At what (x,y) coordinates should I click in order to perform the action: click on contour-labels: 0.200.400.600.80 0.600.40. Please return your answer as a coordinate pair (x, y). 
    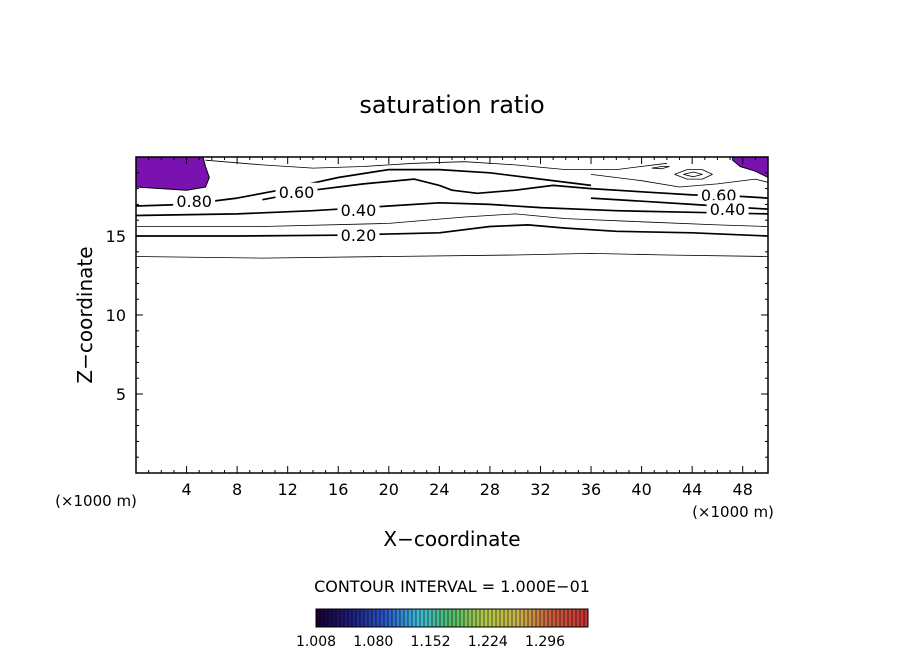
    Looking at the image, I should click on (461, 213).